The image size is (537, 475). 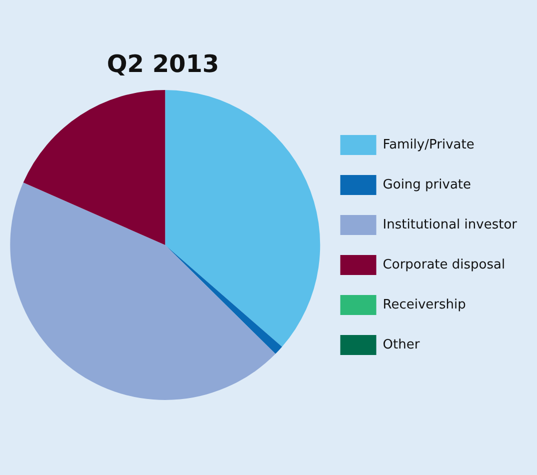 What do you see at coordinates (401, 344) in the screenshot?
I see `legend-label: Other` at bounding box center [401, 344].